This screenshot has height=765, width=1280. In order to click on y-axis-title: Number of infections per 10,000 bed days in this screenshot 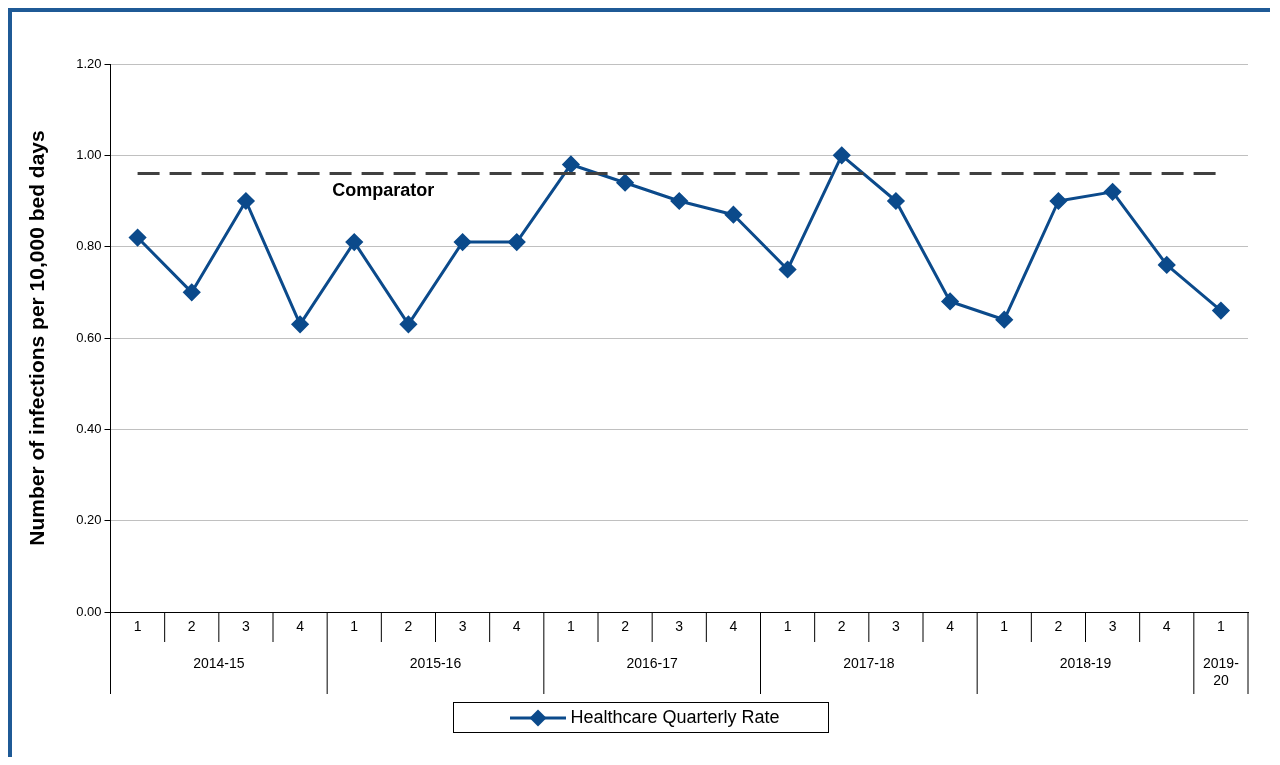, I will do `click(37, 338)`.